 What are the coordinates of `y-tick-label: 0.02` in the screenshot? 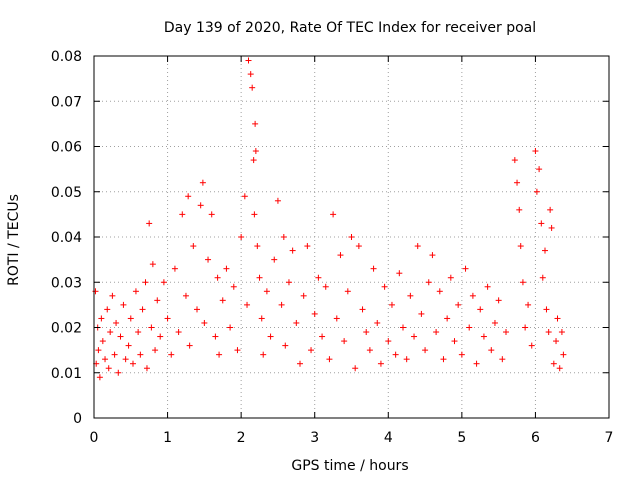 It's located at (66, 329).